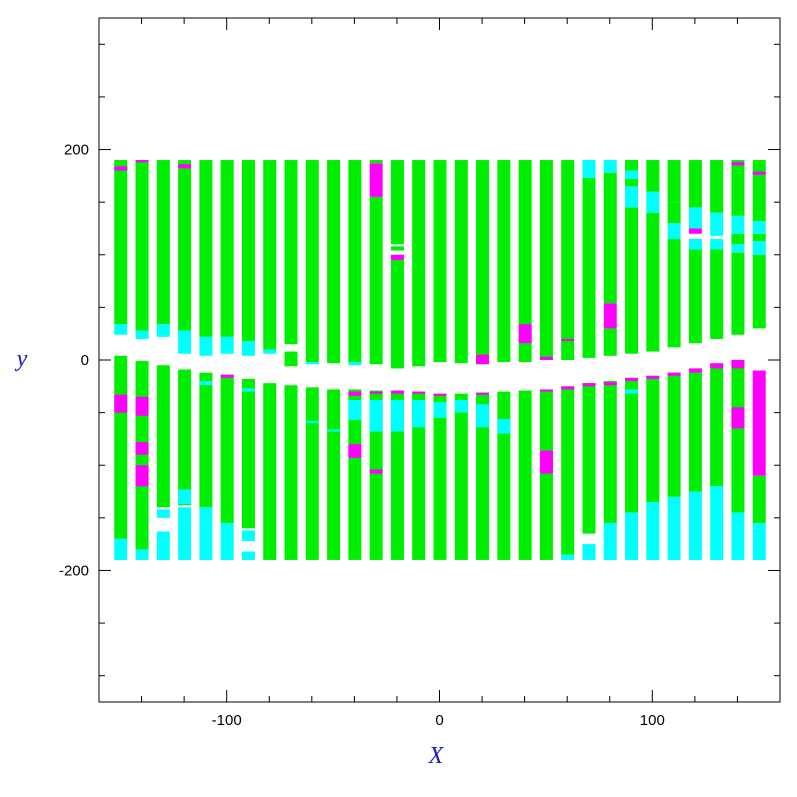 The height and width of the screenshot is (797, 797). What do you see at coordinates (419, 360) in the screenshot?
I see `strip-x--10` at bounding box center [419, 360].